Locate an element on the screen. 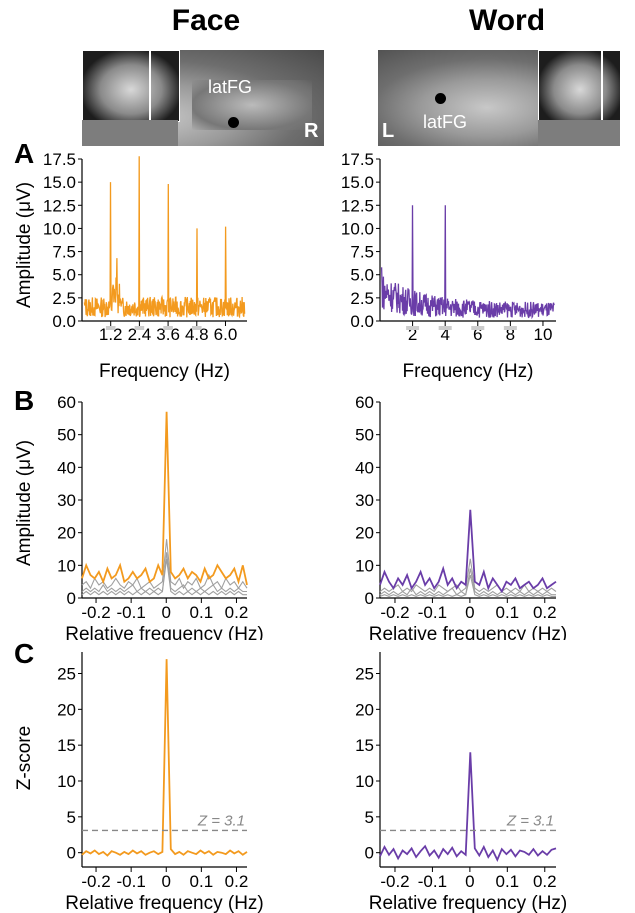  y-axis-label: Z-score is located at coordinates (24, 758).